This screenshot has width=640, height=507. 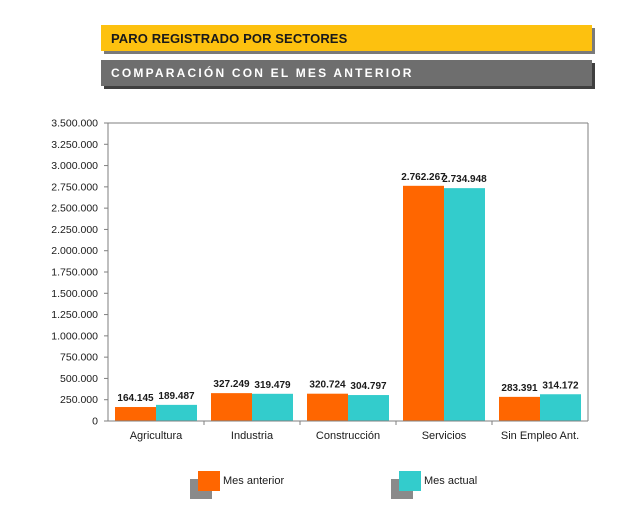 What do you see at coordinates (406, 485) in the screenshot?
I see `legend-swatch-mes-actual` at bounding box center [406, 485].